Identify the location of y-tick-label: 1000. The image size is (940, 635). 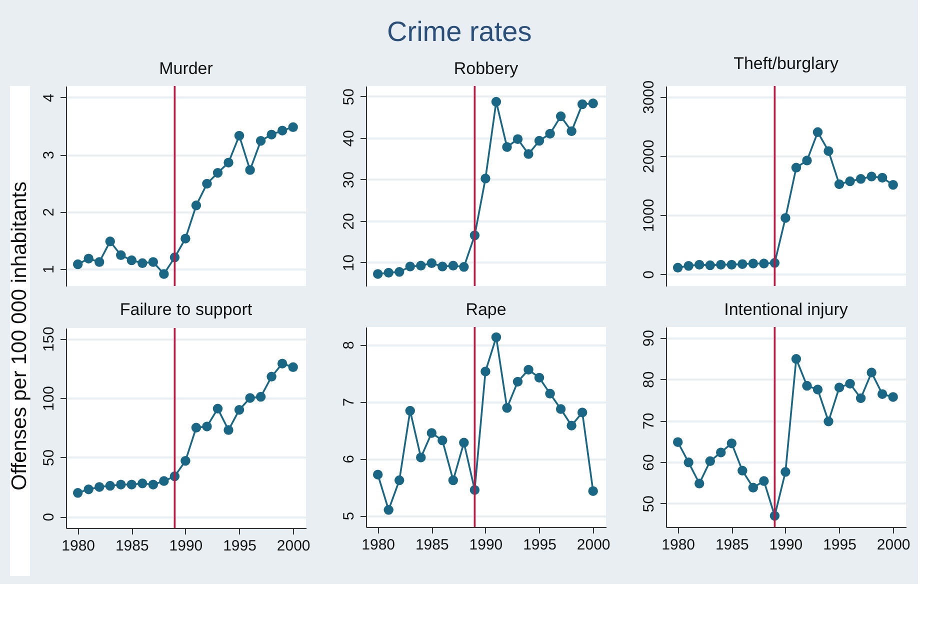
(649, 215).